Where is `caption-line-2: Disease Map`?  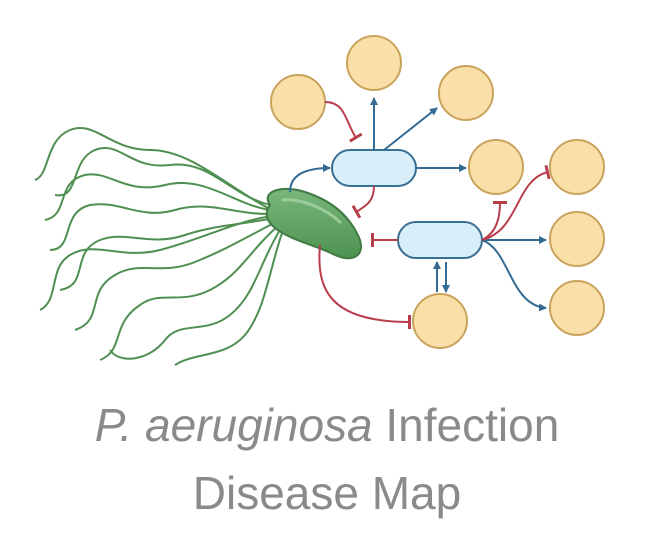 caption-line-2: Disease Map is located at coordinates (327, 493).